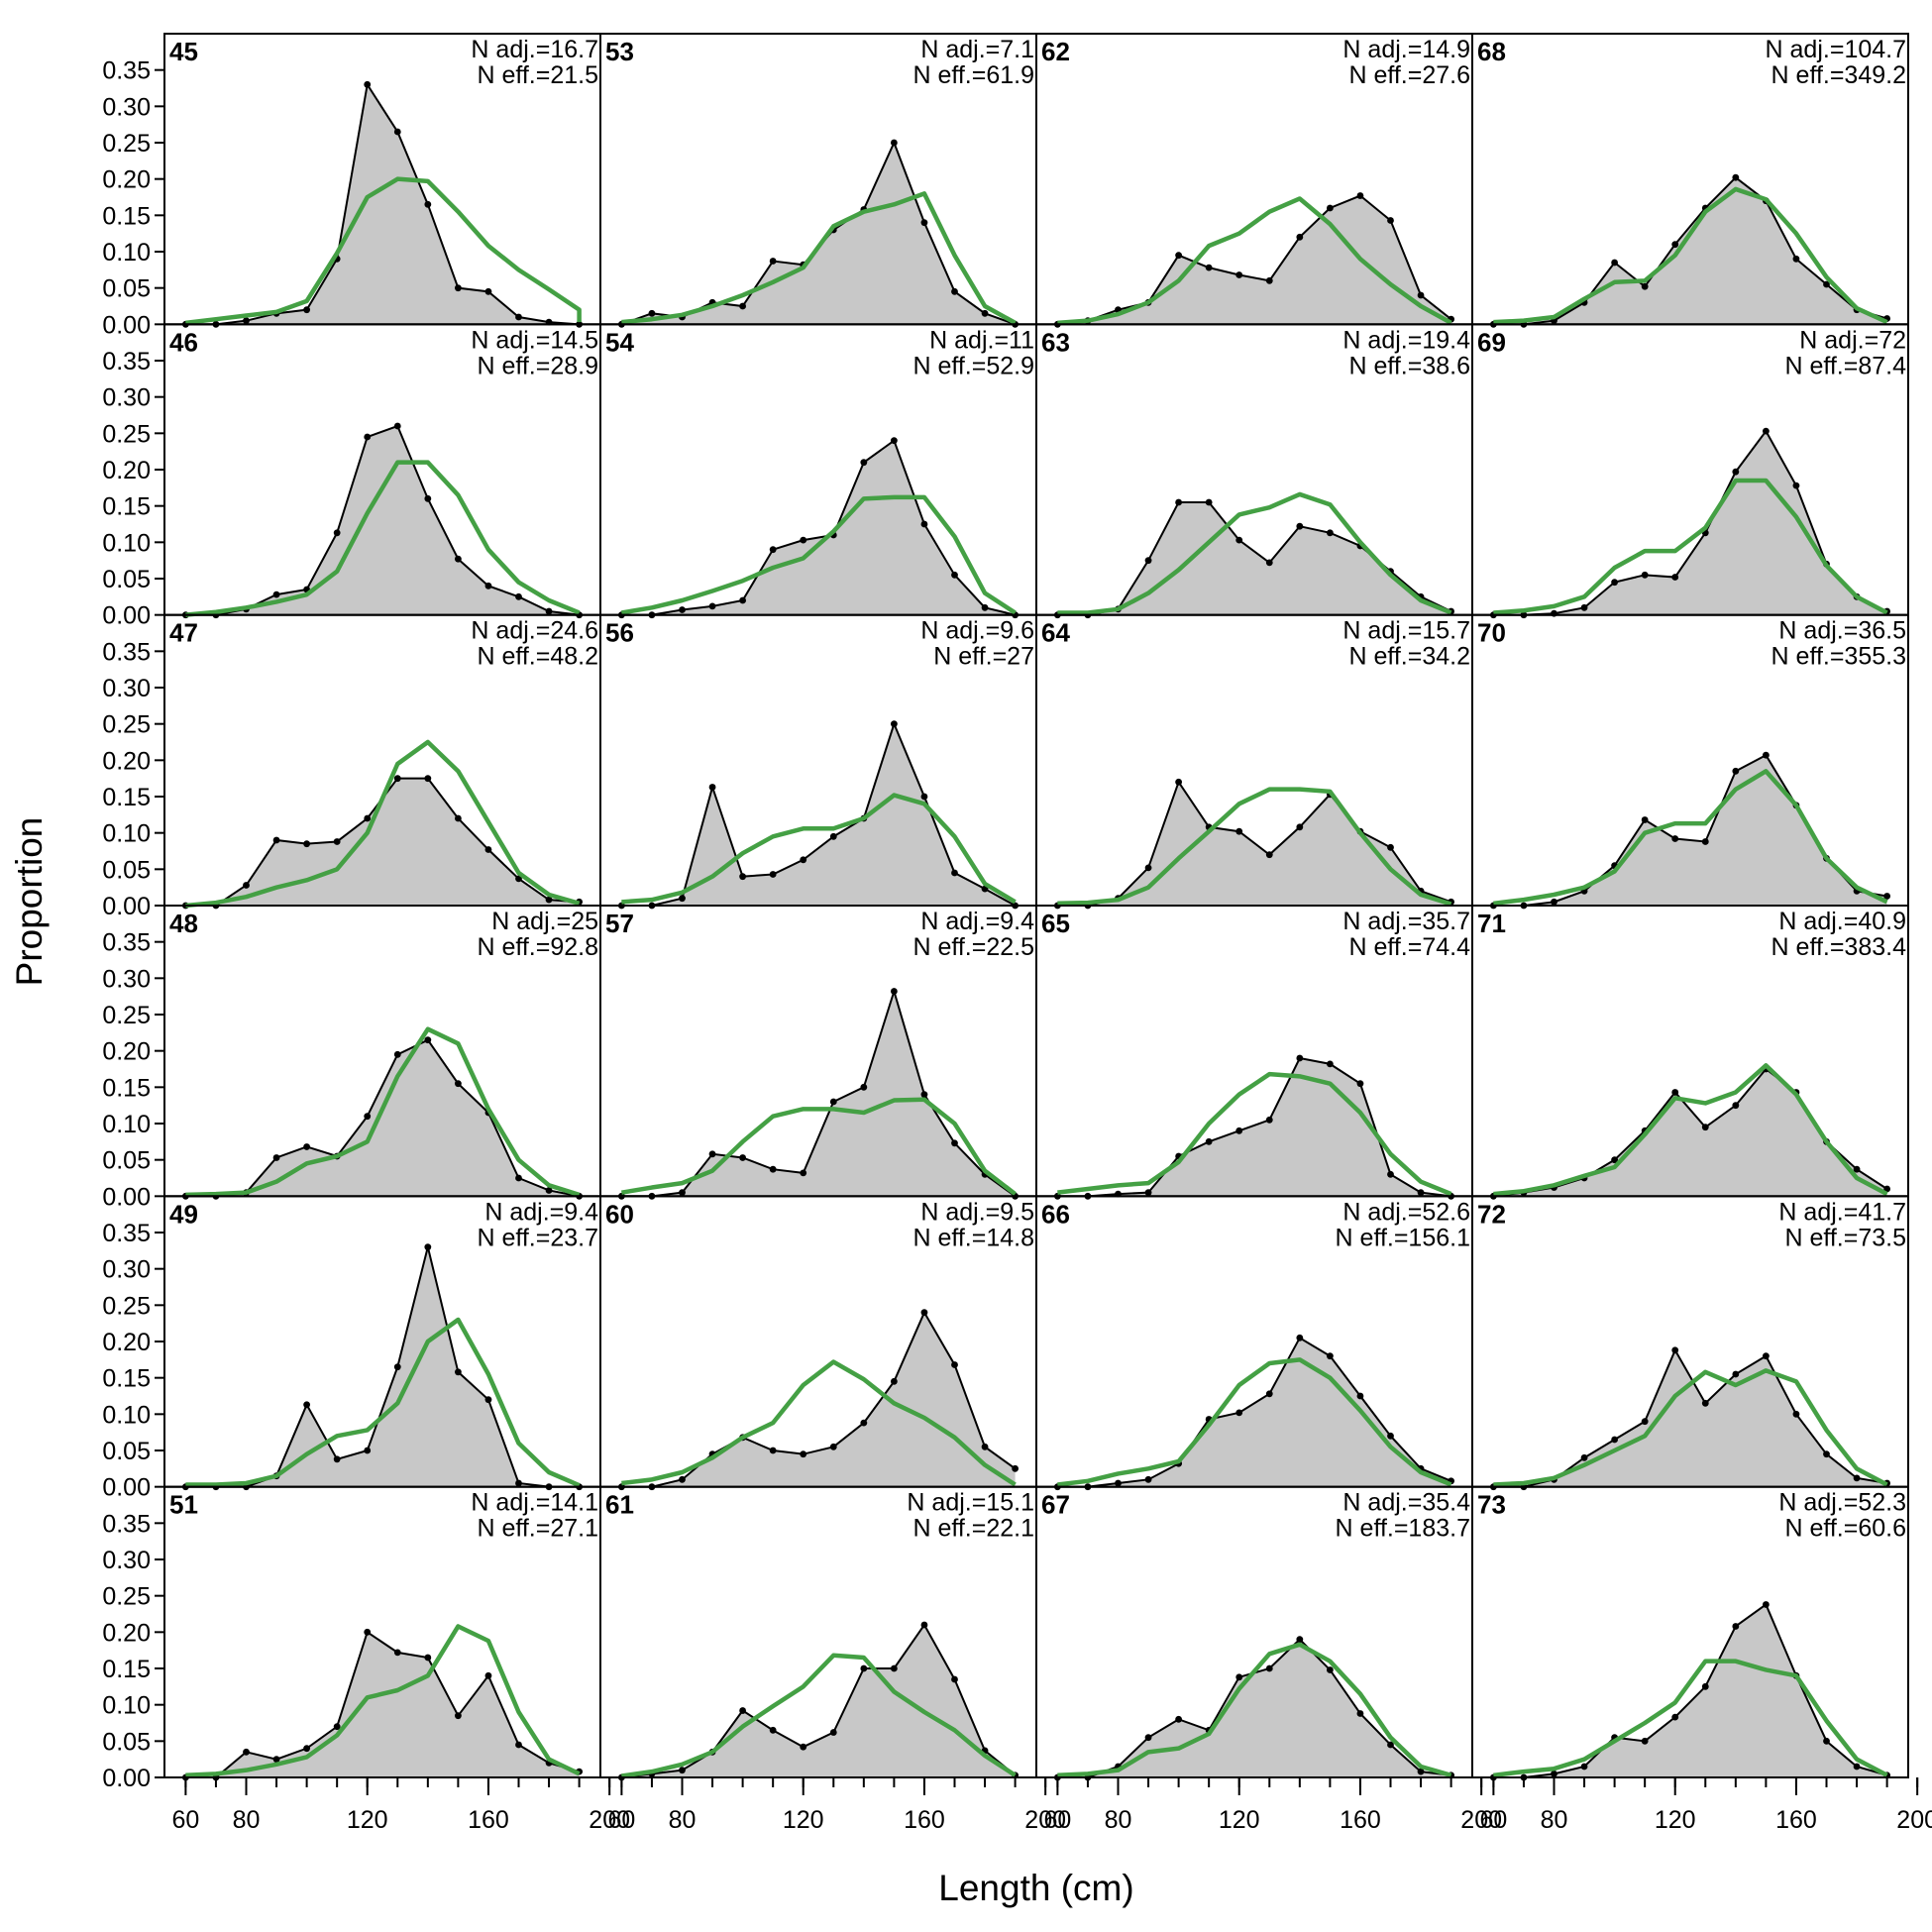  Describe the element at coordinates (127, 1451) in the screenshot. I see `y-tick-label: 0.05` at that location.